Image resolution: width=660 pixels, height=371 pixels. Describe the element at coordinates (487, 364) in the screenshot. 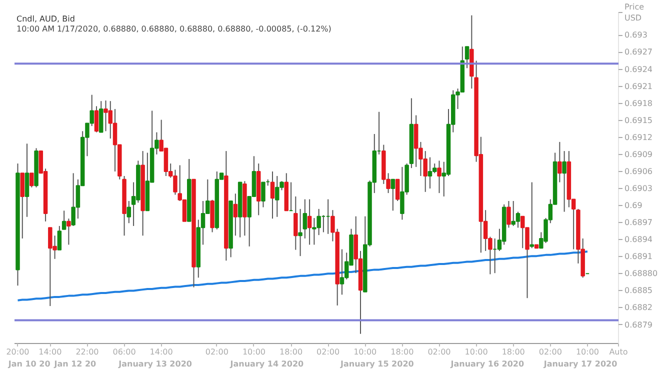

I see `text: January 16 2020` at that location.